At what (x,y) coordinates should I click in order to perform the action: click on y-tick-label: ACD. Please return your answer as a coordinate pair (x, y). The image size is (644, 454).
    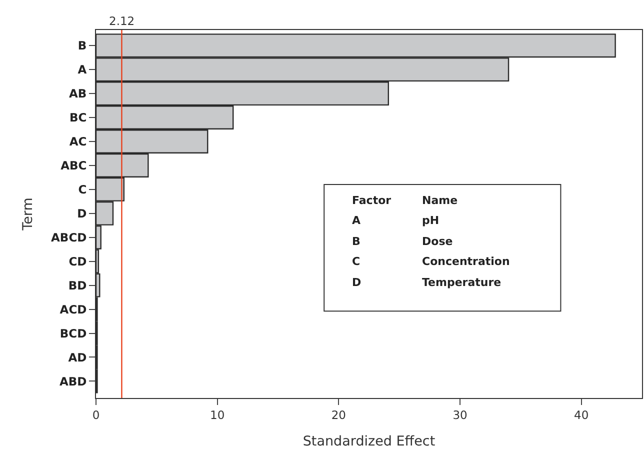
    Looking at the image, I should click on (73, 309).